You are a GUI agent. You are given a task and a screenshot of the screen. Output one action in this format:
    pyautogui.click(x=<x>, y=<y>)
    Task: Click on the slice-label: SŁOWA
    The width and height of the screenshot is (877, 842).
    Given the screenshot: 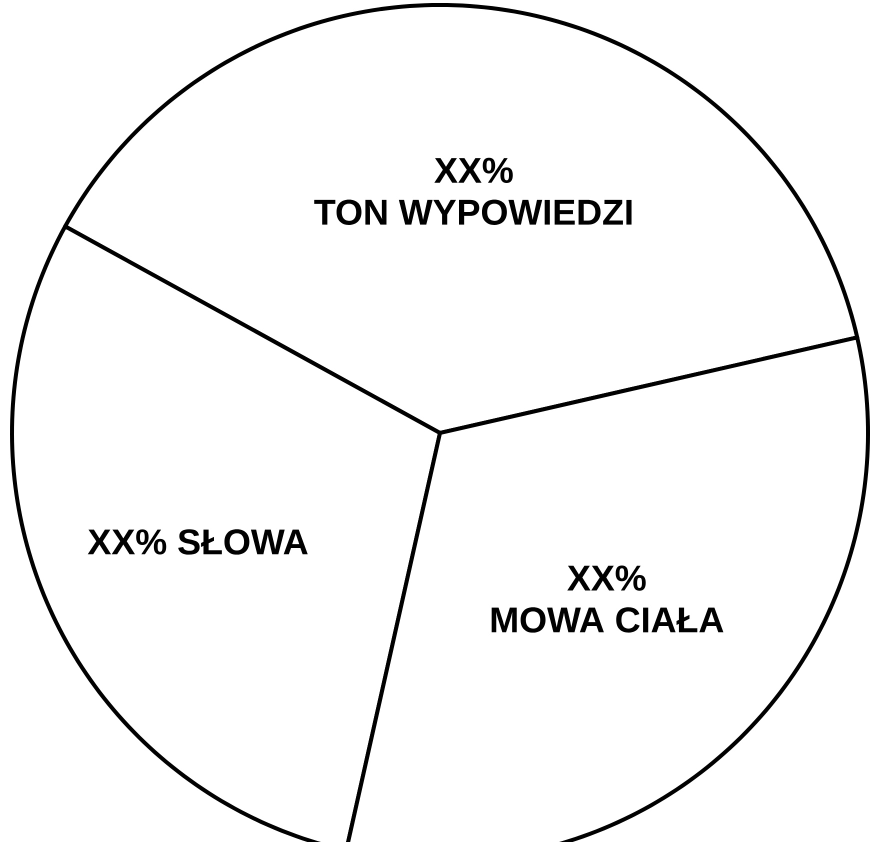 What is the action you would take?
    pyautogui.click(x=243, y=542)
    